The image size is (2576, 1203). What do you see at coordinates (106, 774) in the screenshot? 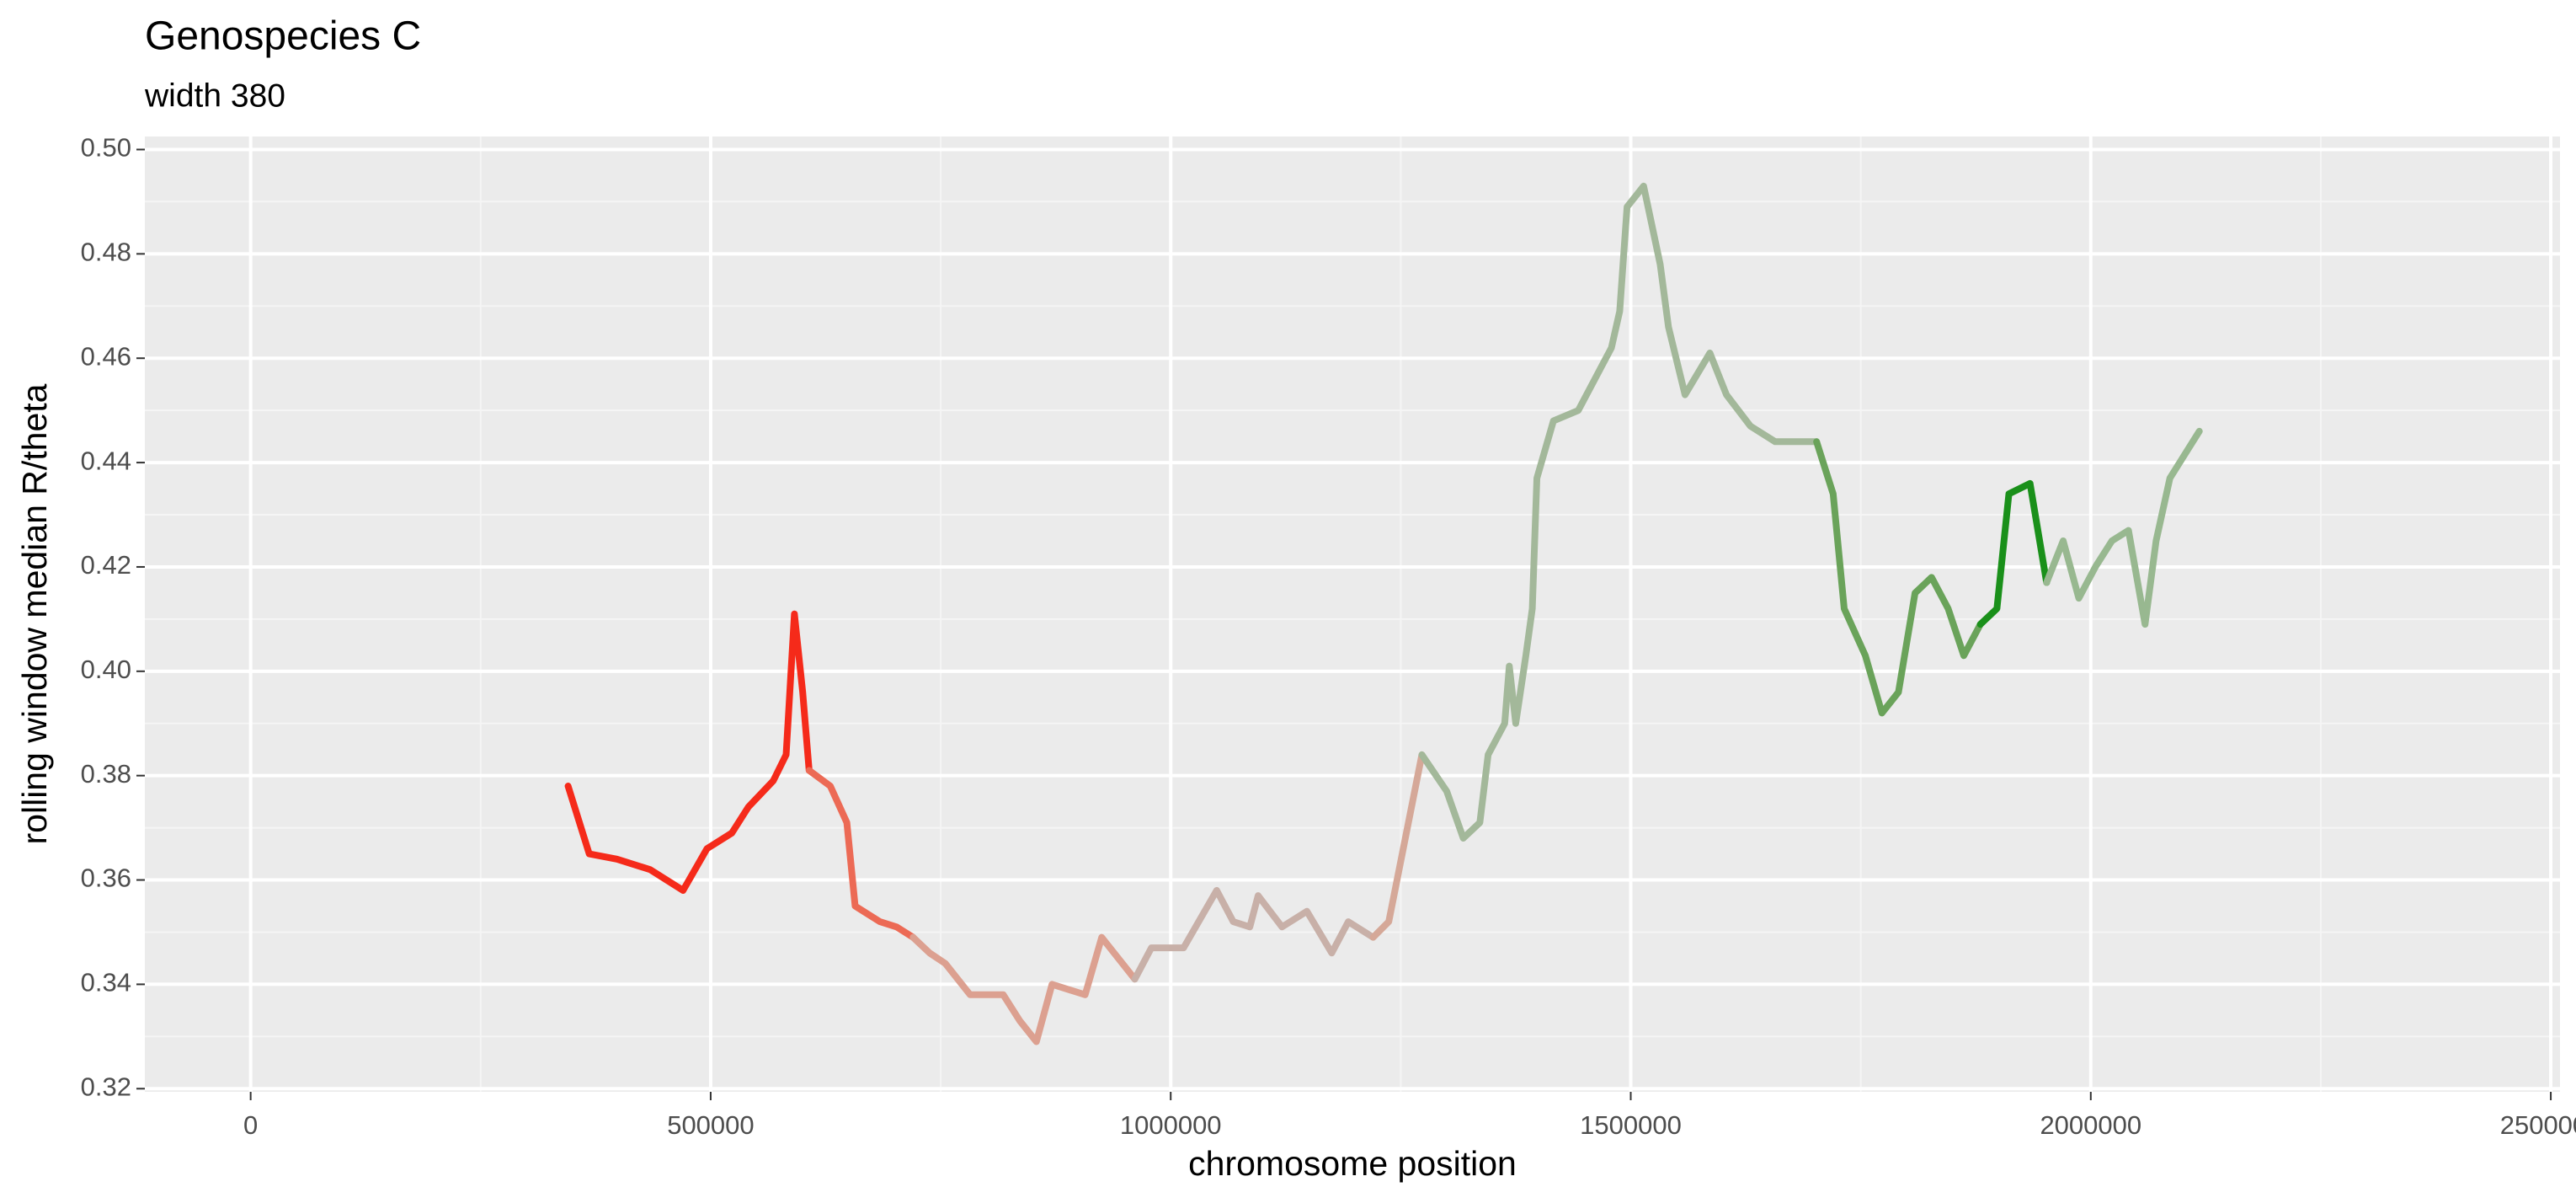
I see `y-tick-label: 0.38` at bounding box center [106, 774].